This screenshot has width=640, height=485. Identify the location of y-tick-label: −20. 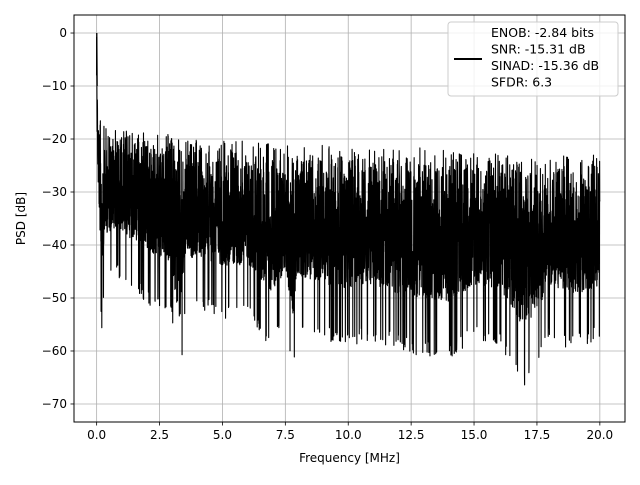
(54, 139).